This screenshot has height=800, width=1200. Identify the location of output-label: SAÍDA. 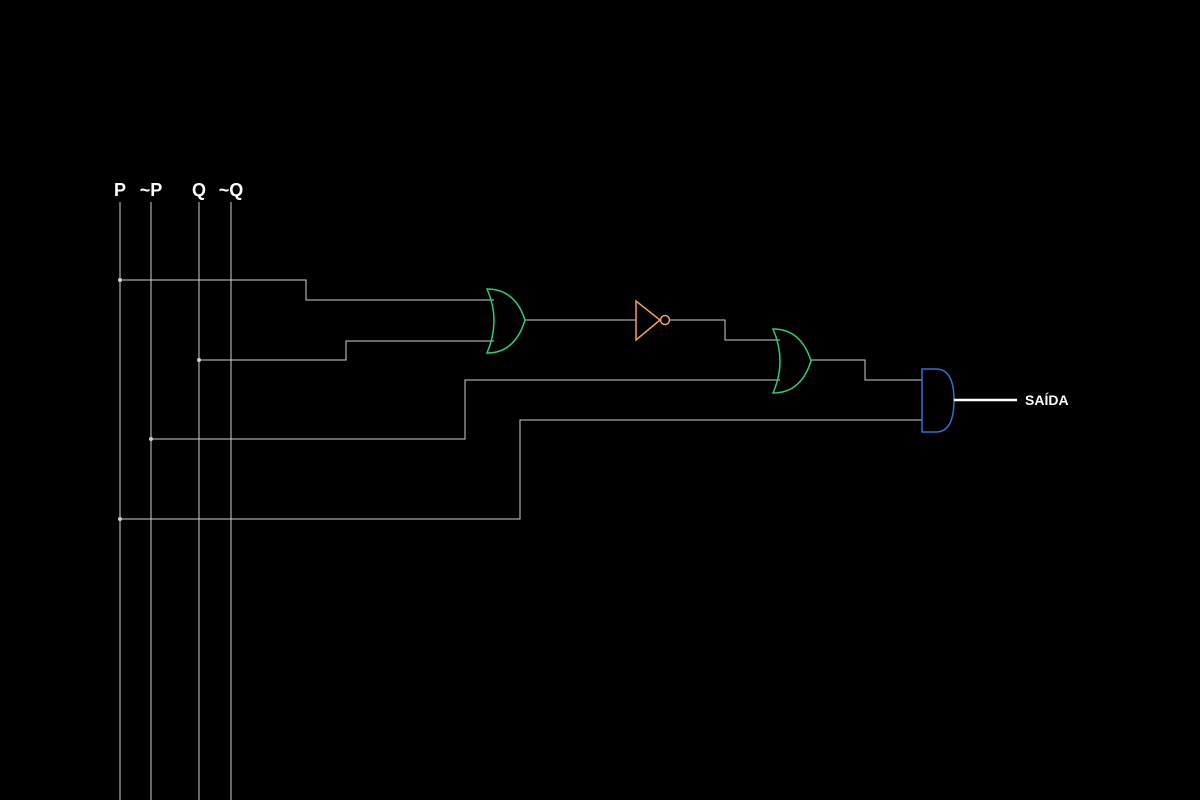
(1047, 400).